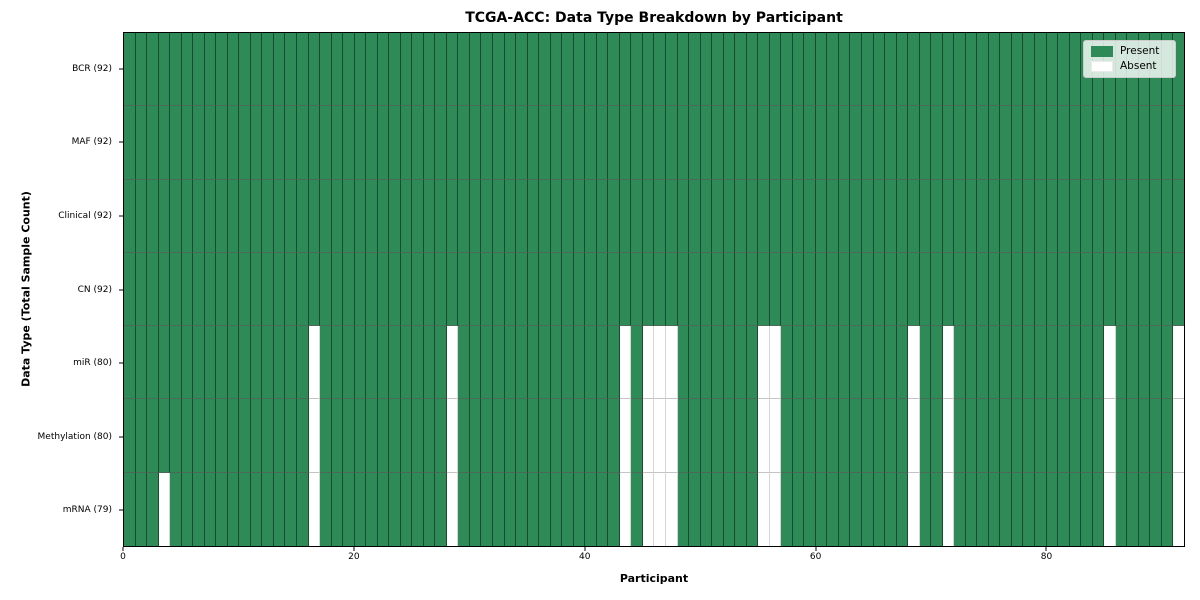  Describe the element at coordinates (585, 557) in the screenshot. I see `x-tick-label: 40` at that location.